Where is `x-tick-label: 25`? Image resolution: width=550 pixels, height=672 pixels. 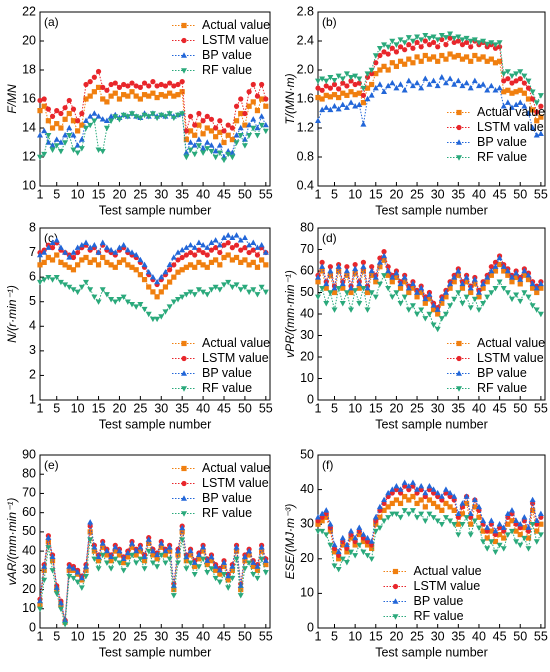 x-tick-label: 25 is located at coordinates (417, 408).